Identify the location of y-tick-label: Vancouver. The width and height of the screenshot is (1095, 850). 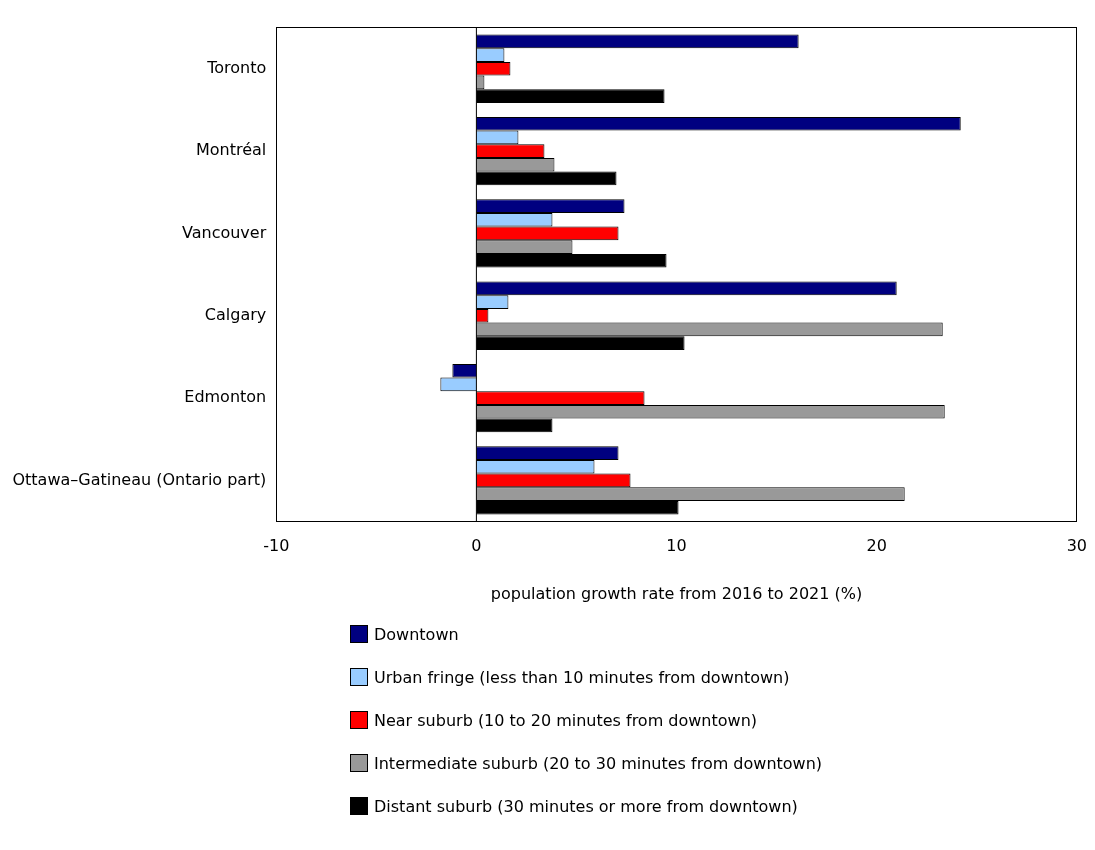
(224, 232).